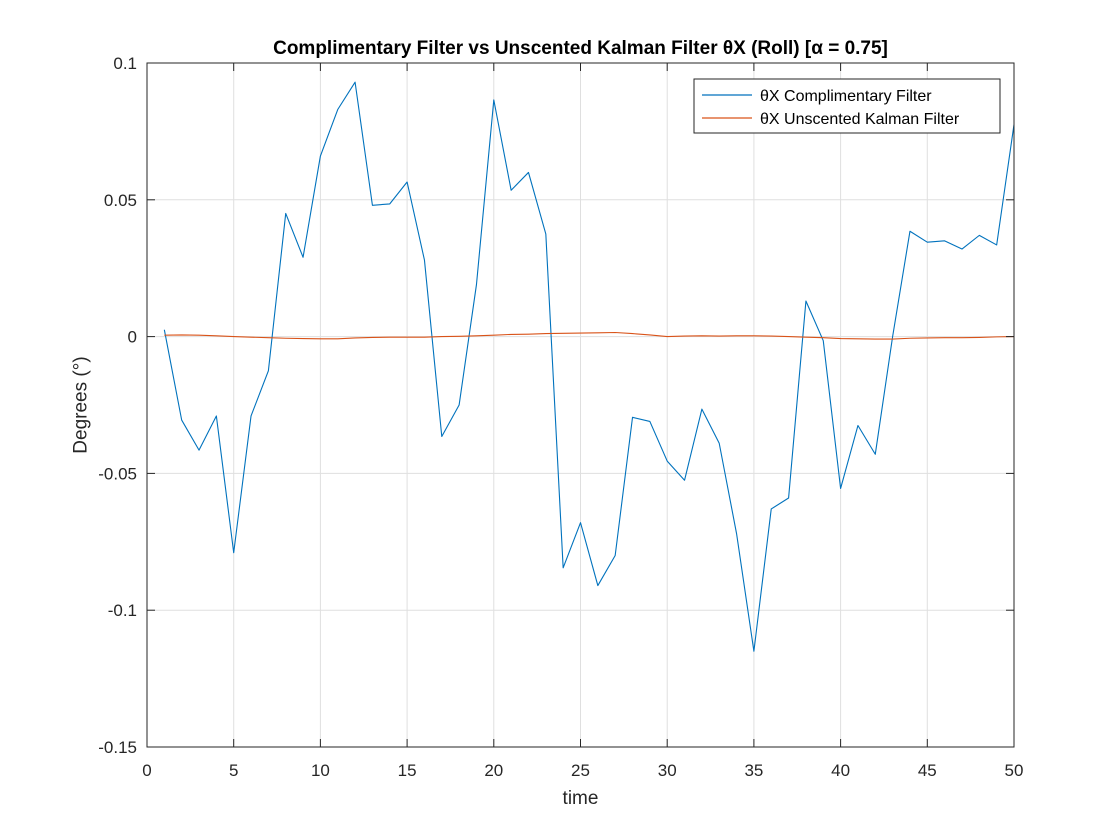  What do you see at coordinates (81, 404) in the screenshot?
I see `y-axis-label: Degrees (°)` at bounding box center [81, 404].